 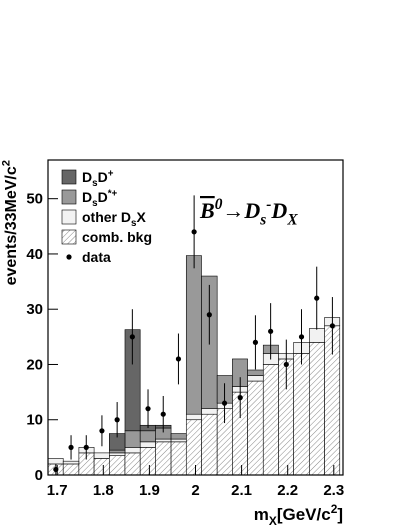 I want to click on chart-title-part: X, so click(x=292, y=220).